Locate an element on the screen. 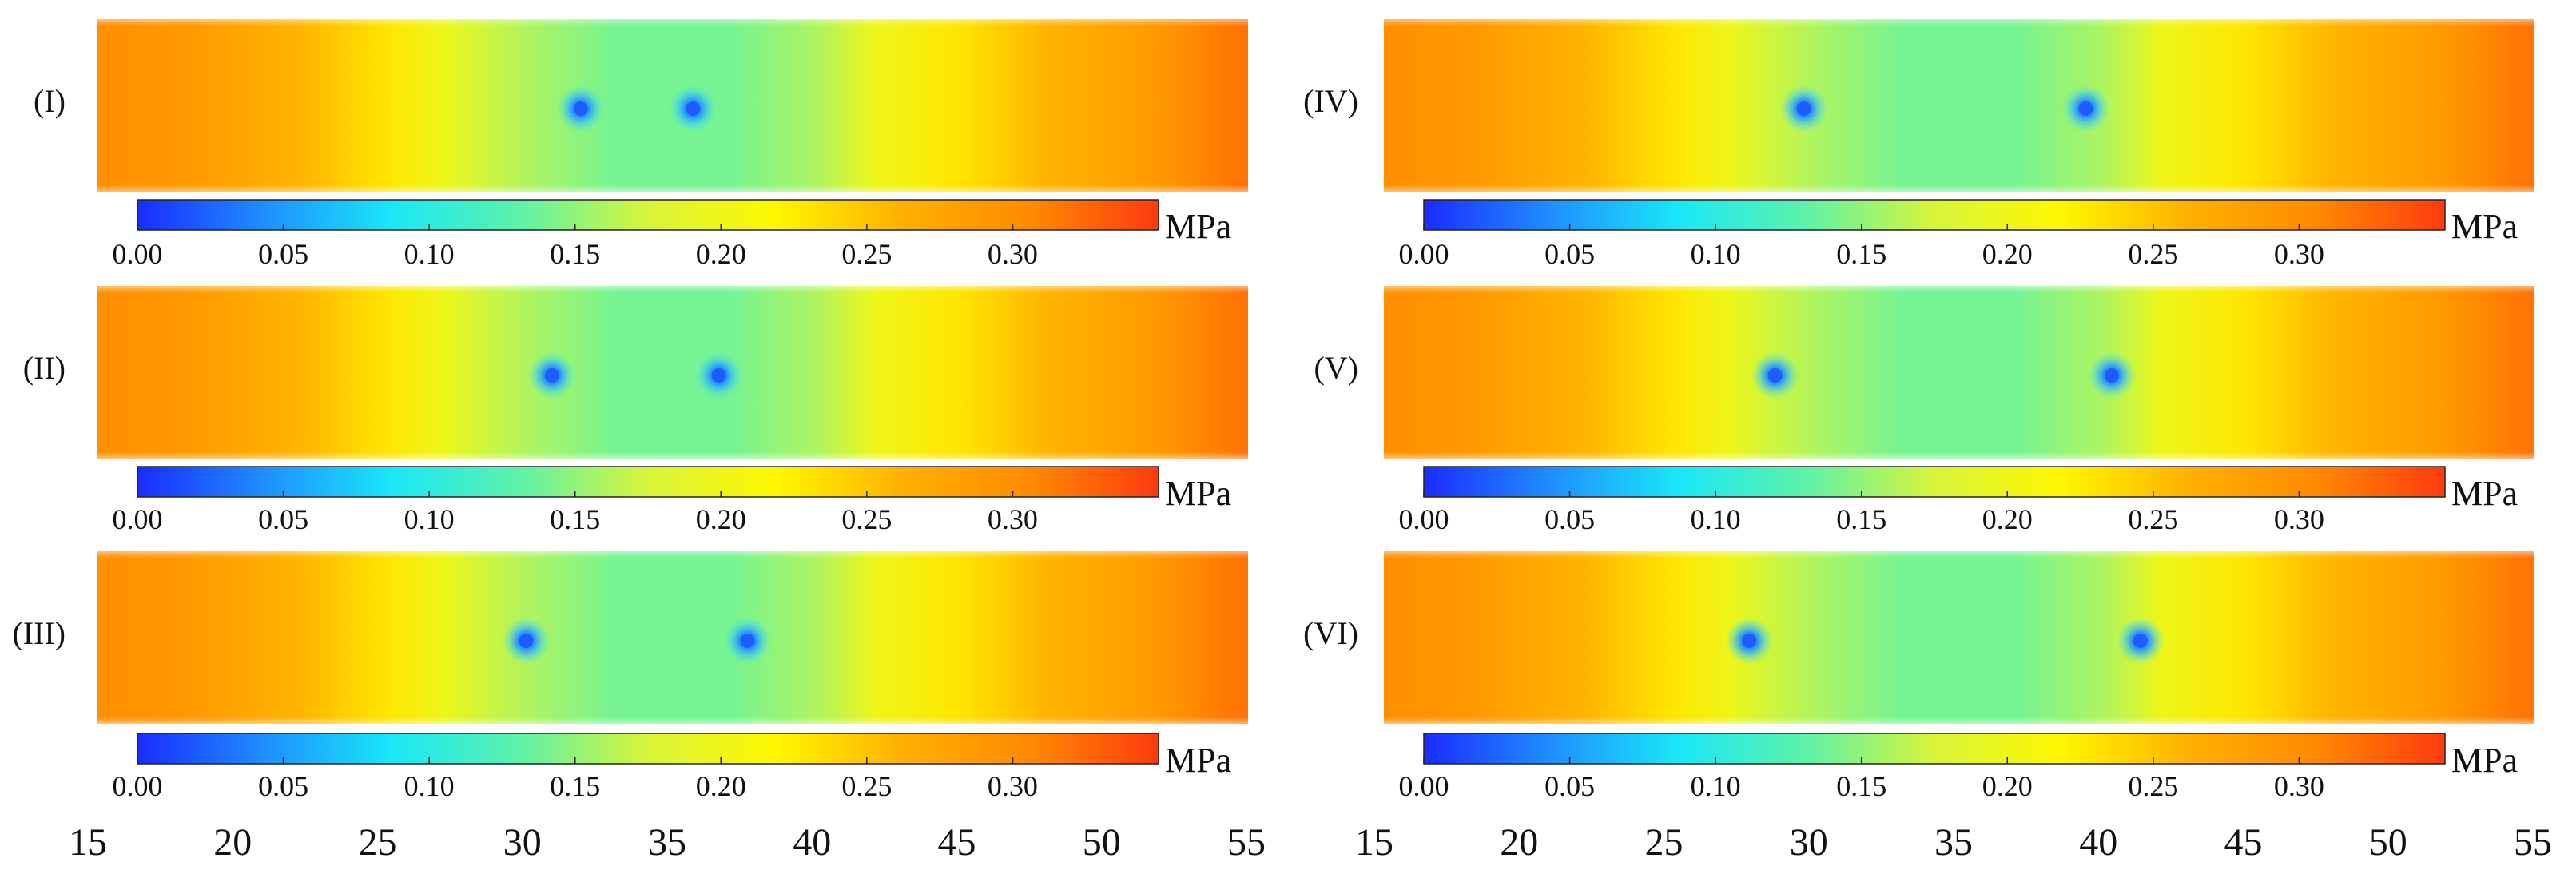 The image size is (2576, 882). x-tick-label: 15 is located at coordinates (88, 843).